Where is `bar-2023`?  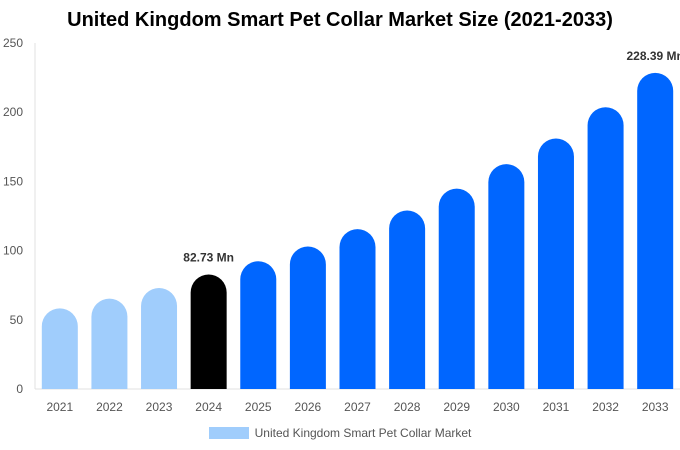 bar-2023 is located at coordinates (159, 338).